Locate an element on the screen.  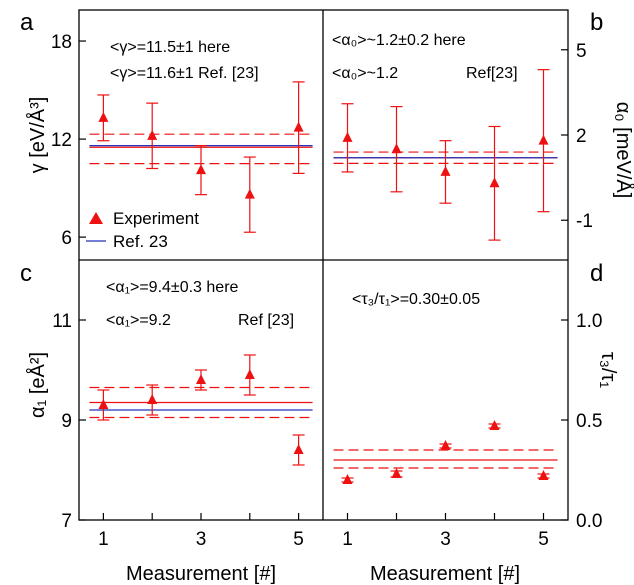
annotation-c-1: <α₁>=9.4±0.3 here is located at coordinates (172, 287).